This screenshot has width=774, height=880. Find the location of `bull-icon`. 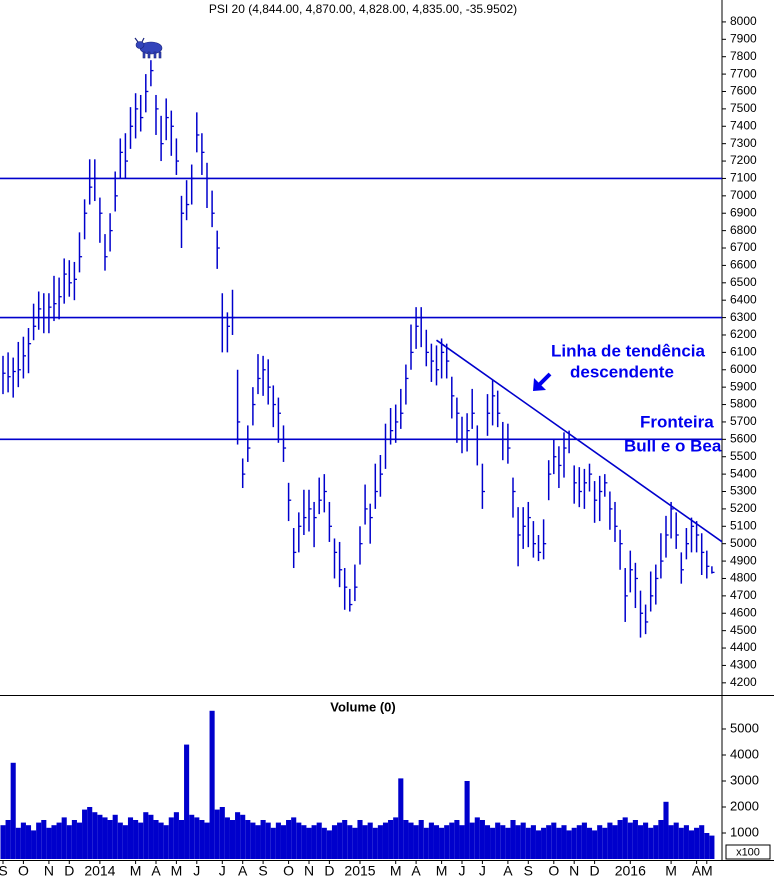

bull-icon is located at coordinates (148, 48).